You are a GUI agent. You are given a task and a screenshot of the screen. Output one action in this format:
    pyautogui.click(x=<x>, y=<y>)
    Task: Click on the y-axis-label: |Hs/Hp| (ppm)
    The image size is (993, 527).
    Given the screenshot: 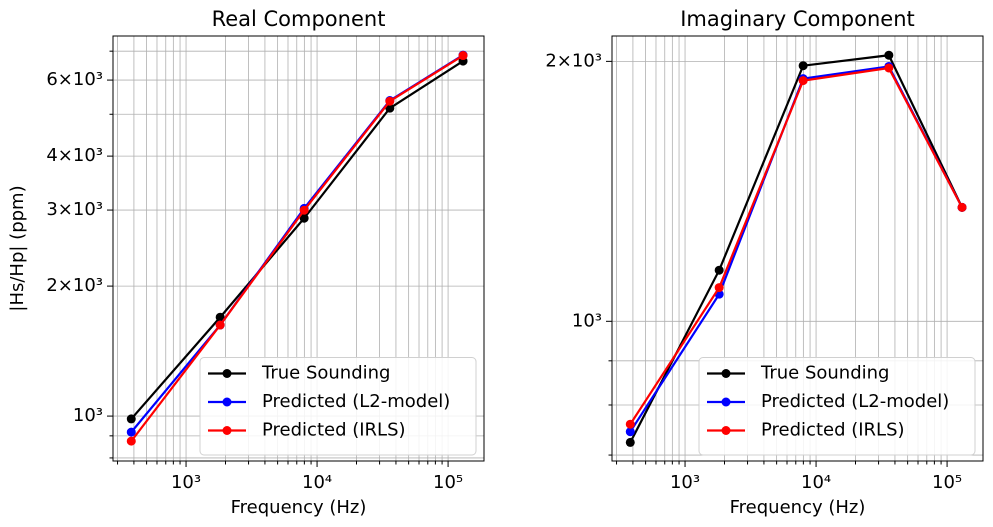 What is the action you would take?
    pyautogui.click(x=17, y=248)
    